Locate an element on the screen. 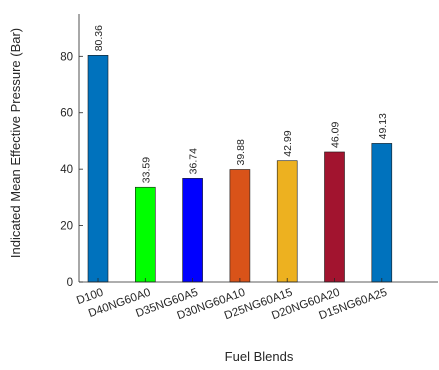 This screenshot has width=439, height=370. bar-d40ng60a0 is located at coordinates (145, 234).